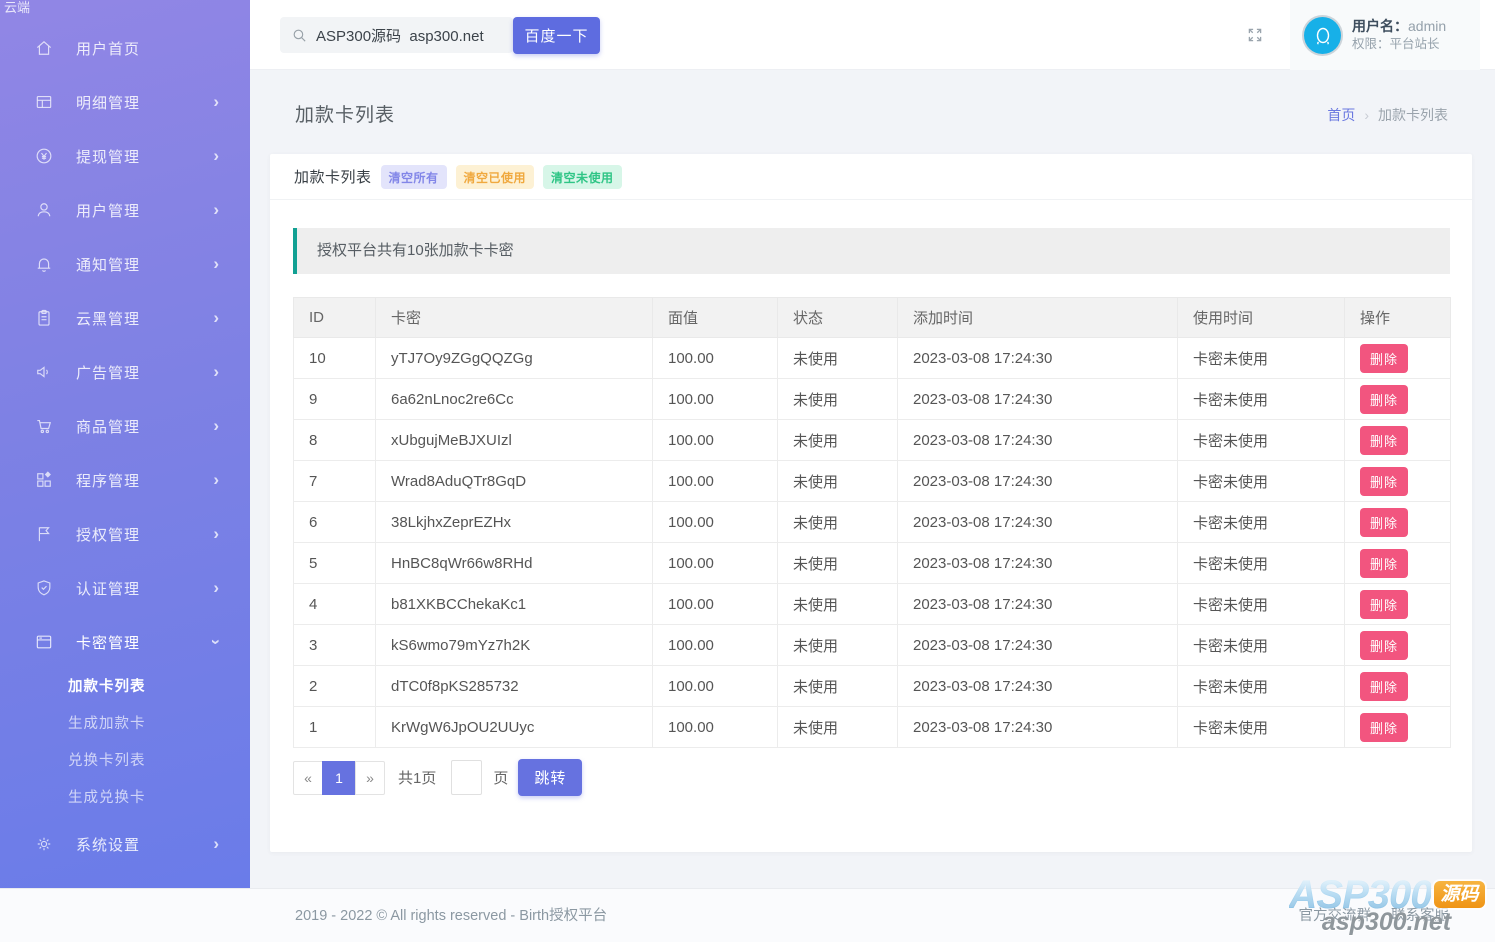 The width and height of the screenshot is (1495, 942). I want to click on sidebar-subitem-create-redeem-card: 生成兑换卡, so click(107, 798).